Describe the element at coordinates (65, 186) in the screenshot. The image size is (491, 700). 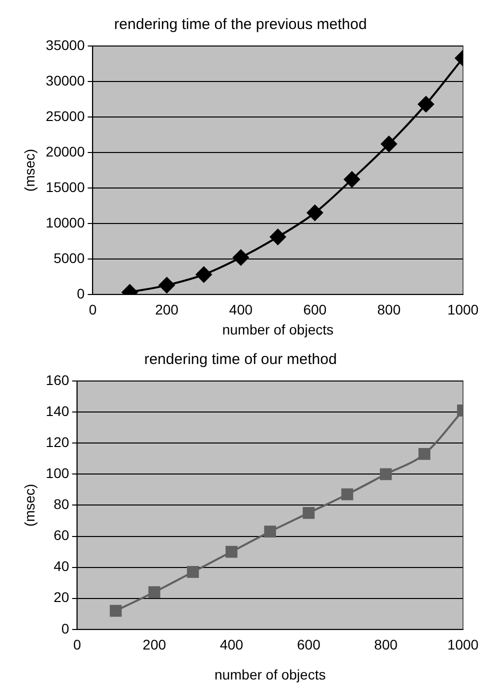
I see `y-tick-label: 15000` at that location.